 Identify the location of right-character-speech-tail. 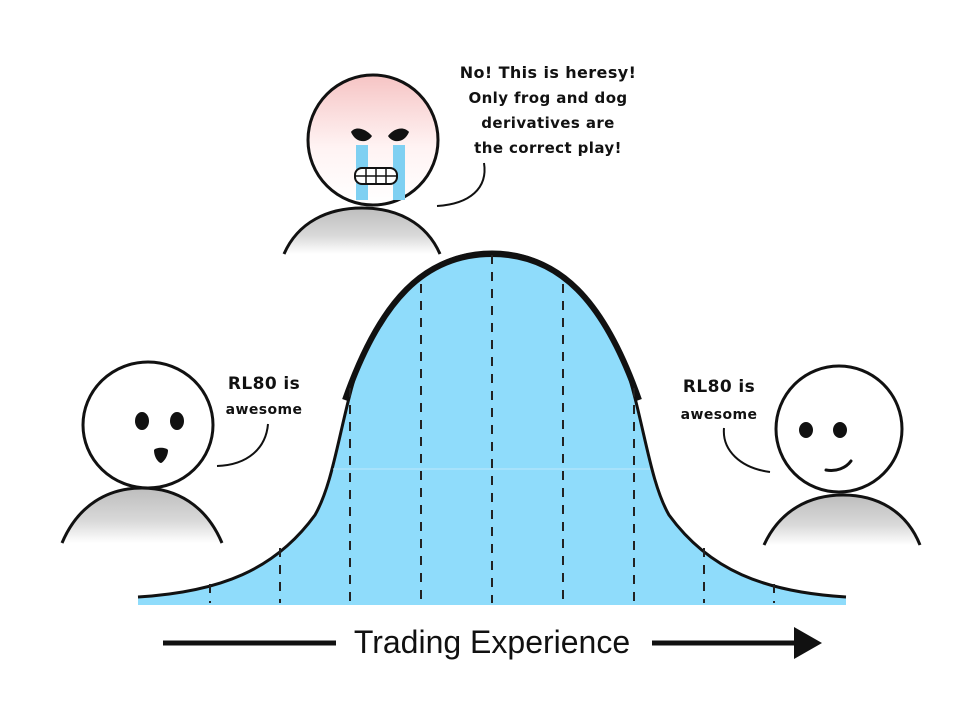
(746, 450).